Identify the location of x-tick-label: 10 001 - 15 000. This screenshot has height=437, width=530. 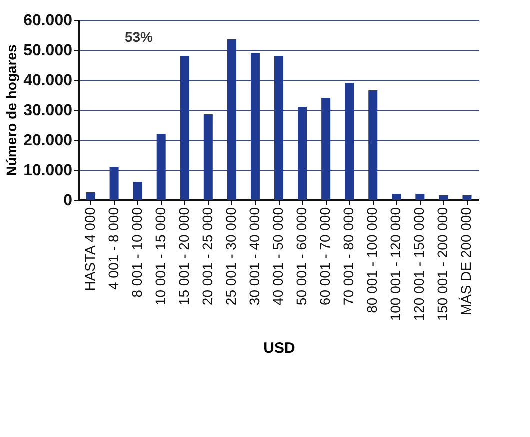
(160, 256).